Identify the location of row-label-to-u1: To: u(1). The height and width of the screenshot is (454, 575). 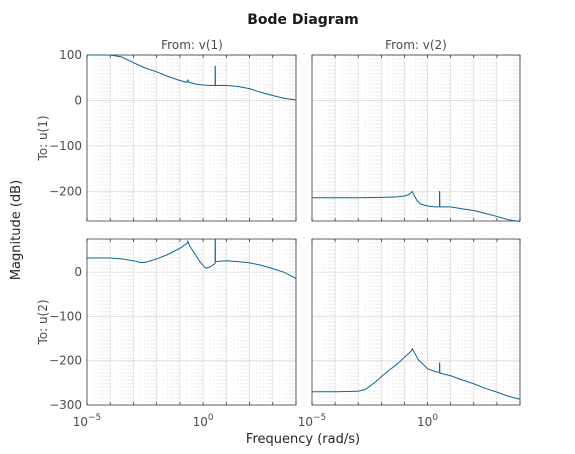
(43, 138).